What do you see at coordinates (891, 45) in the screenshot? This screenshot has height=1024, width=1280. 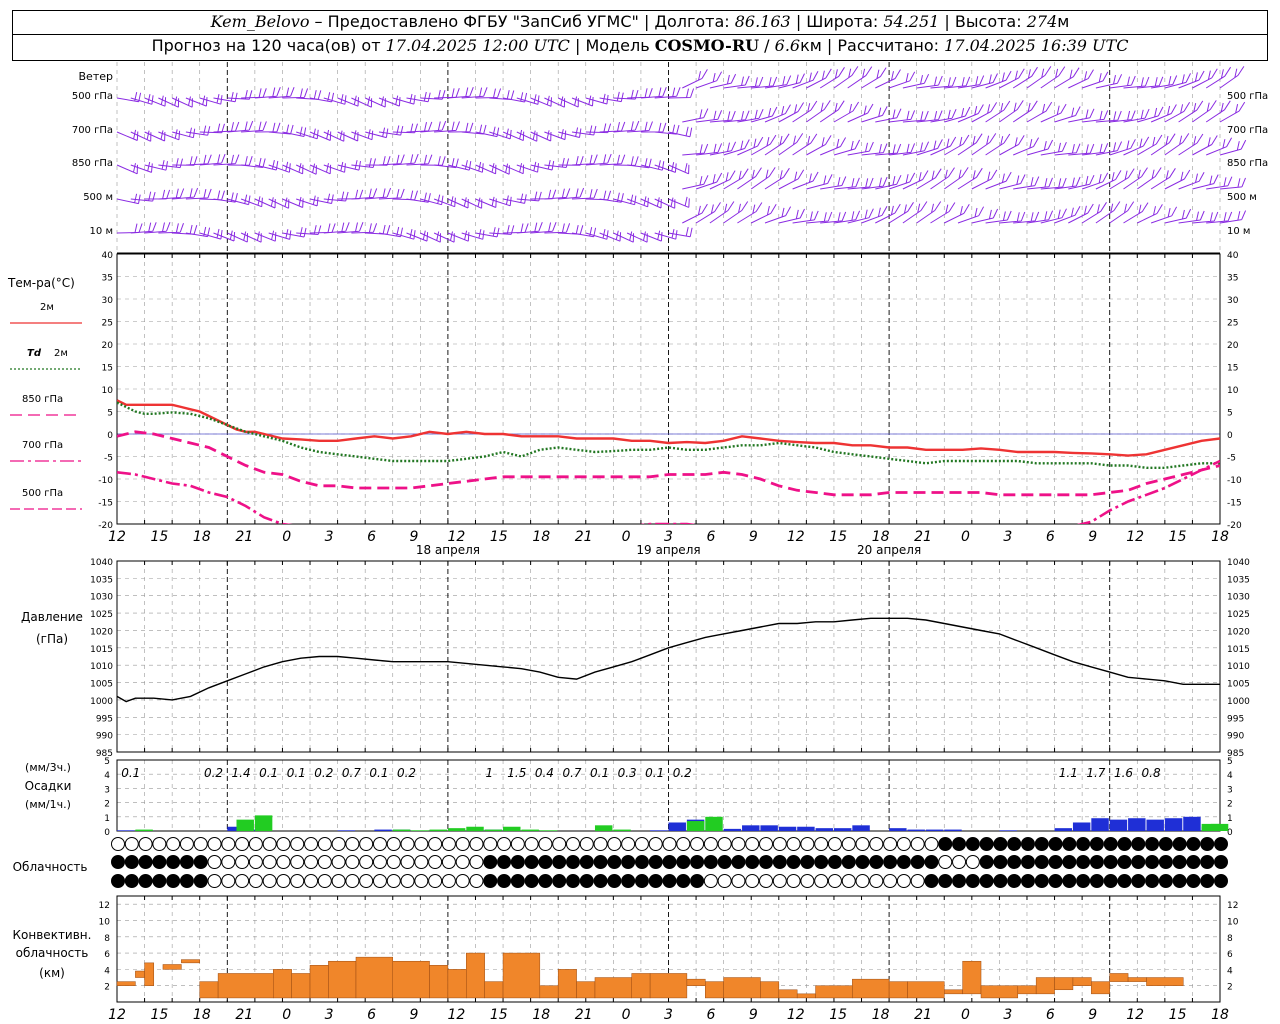 I see `calc-label: Рассчитано:` at bounding box center [891, 45].